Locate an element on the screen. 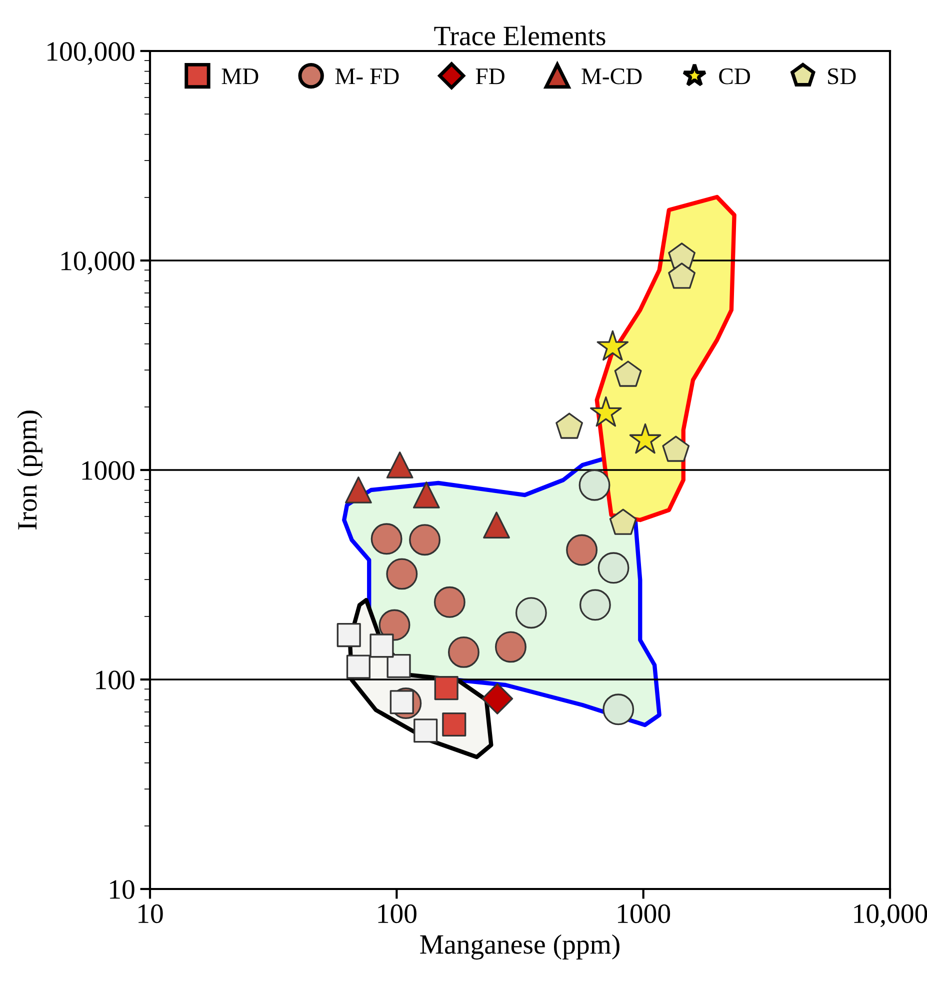 The image size is (927, 991). legend-label: SD is located at coordinates (842, 76).